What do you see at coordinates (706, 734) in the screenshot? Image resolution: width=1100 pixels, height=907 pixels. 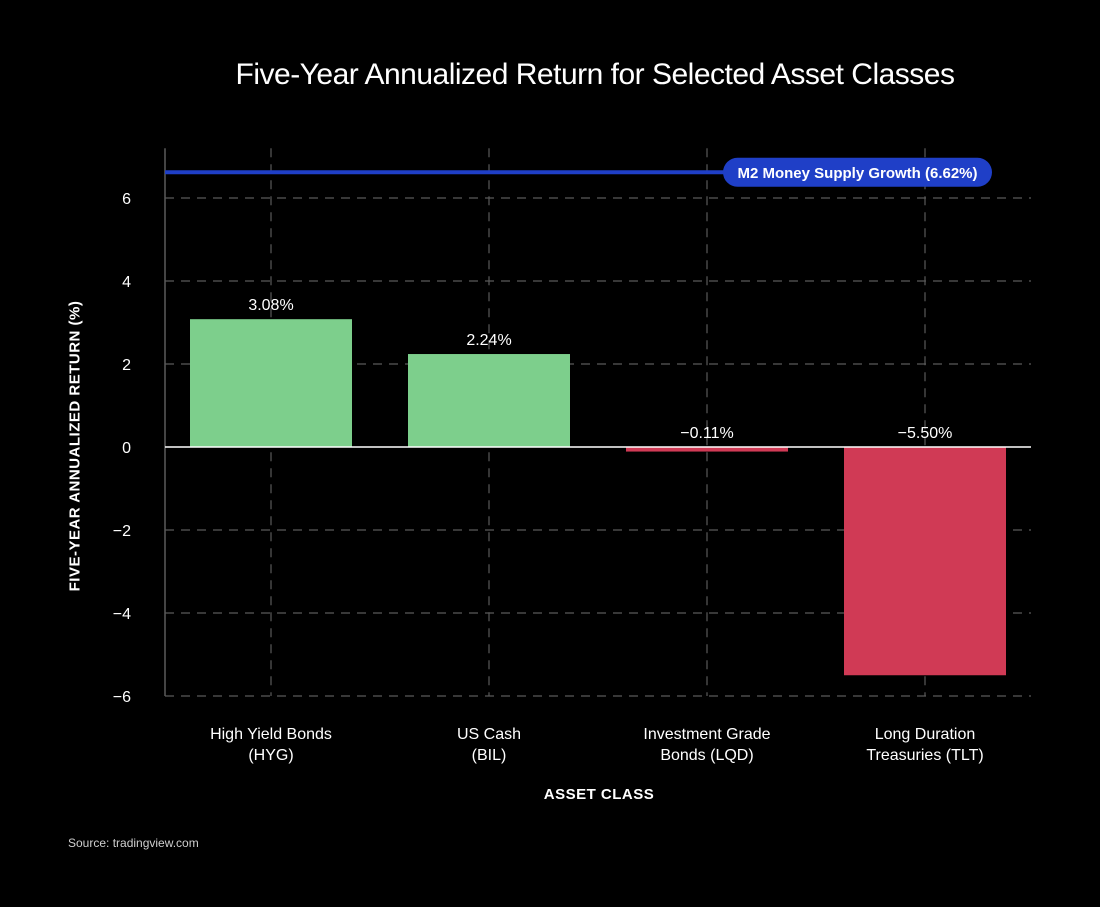 I see `x-tick-label: Investment Grade` at bounding box center [706, 734].